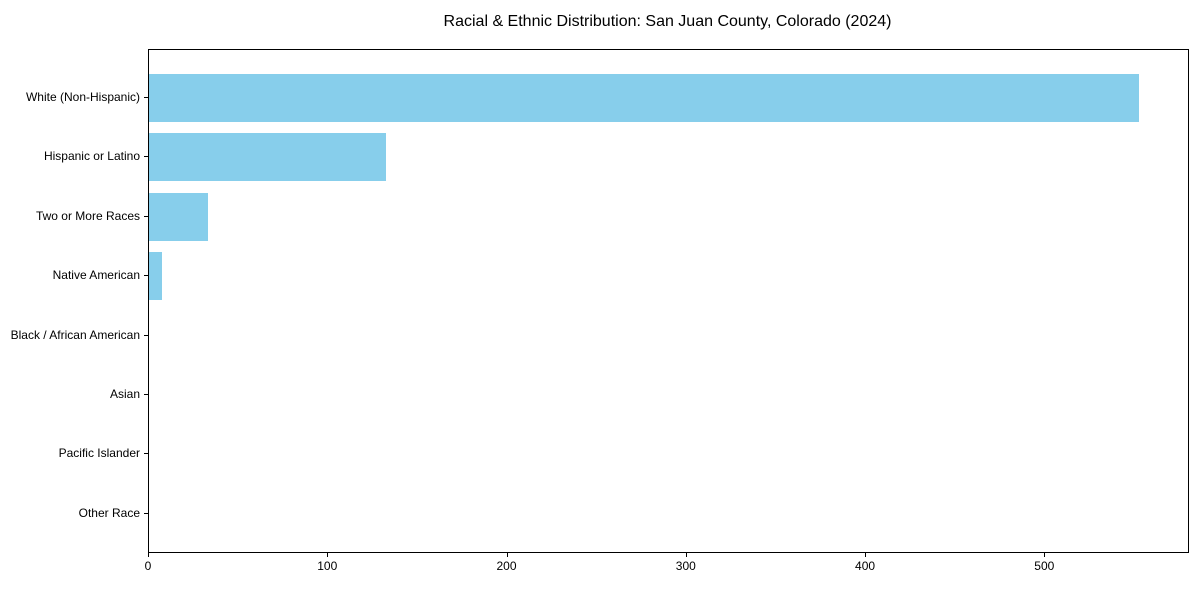  Describe the element at coordinates (109, 512) in the screenshot. I see `y-axis-category-label: Other Race` at that location.